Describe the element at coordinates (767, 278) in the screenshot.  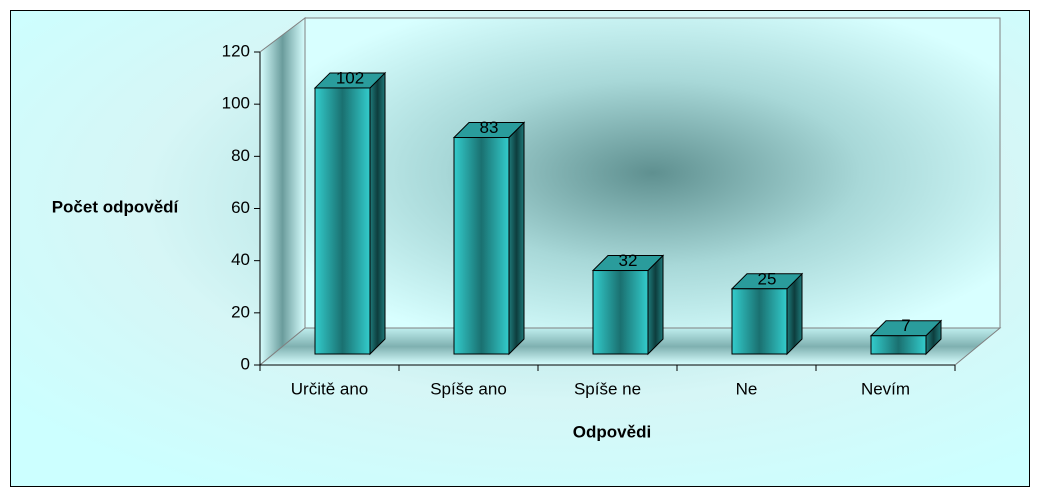
I see `value-label: 25` at that location.